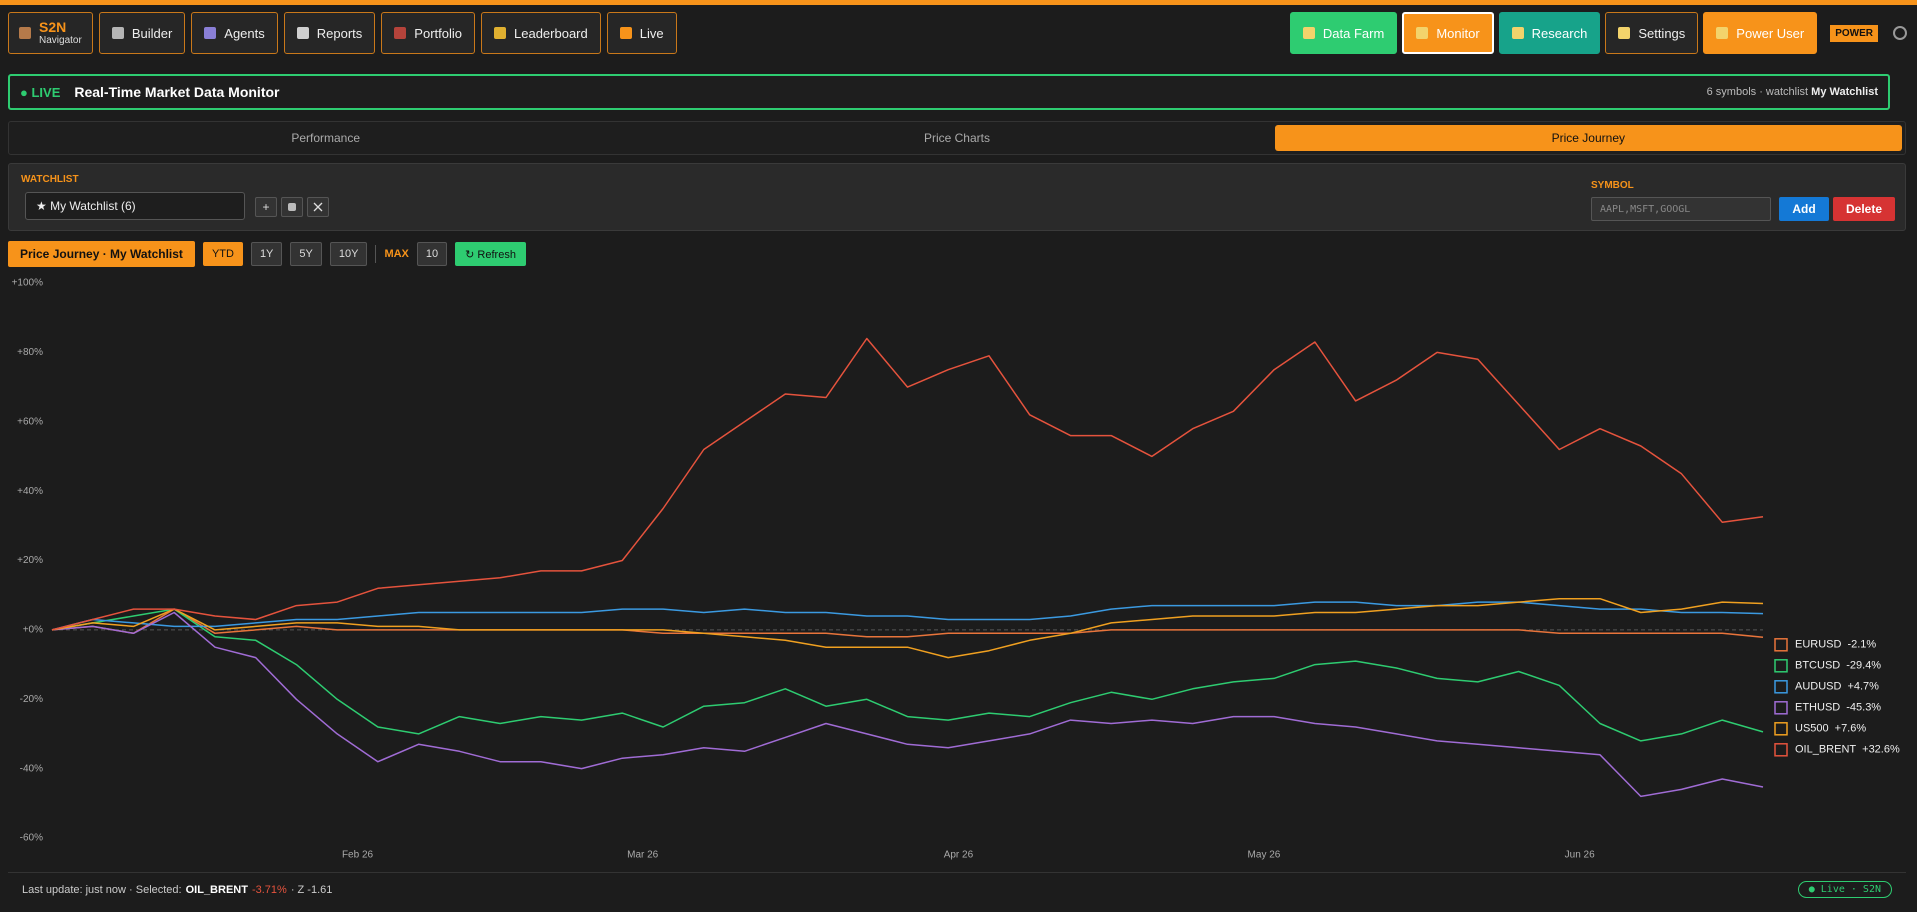  Describe the element at coordinates (326, 138) in the screenshot. I see `tab: Performance` at that location.